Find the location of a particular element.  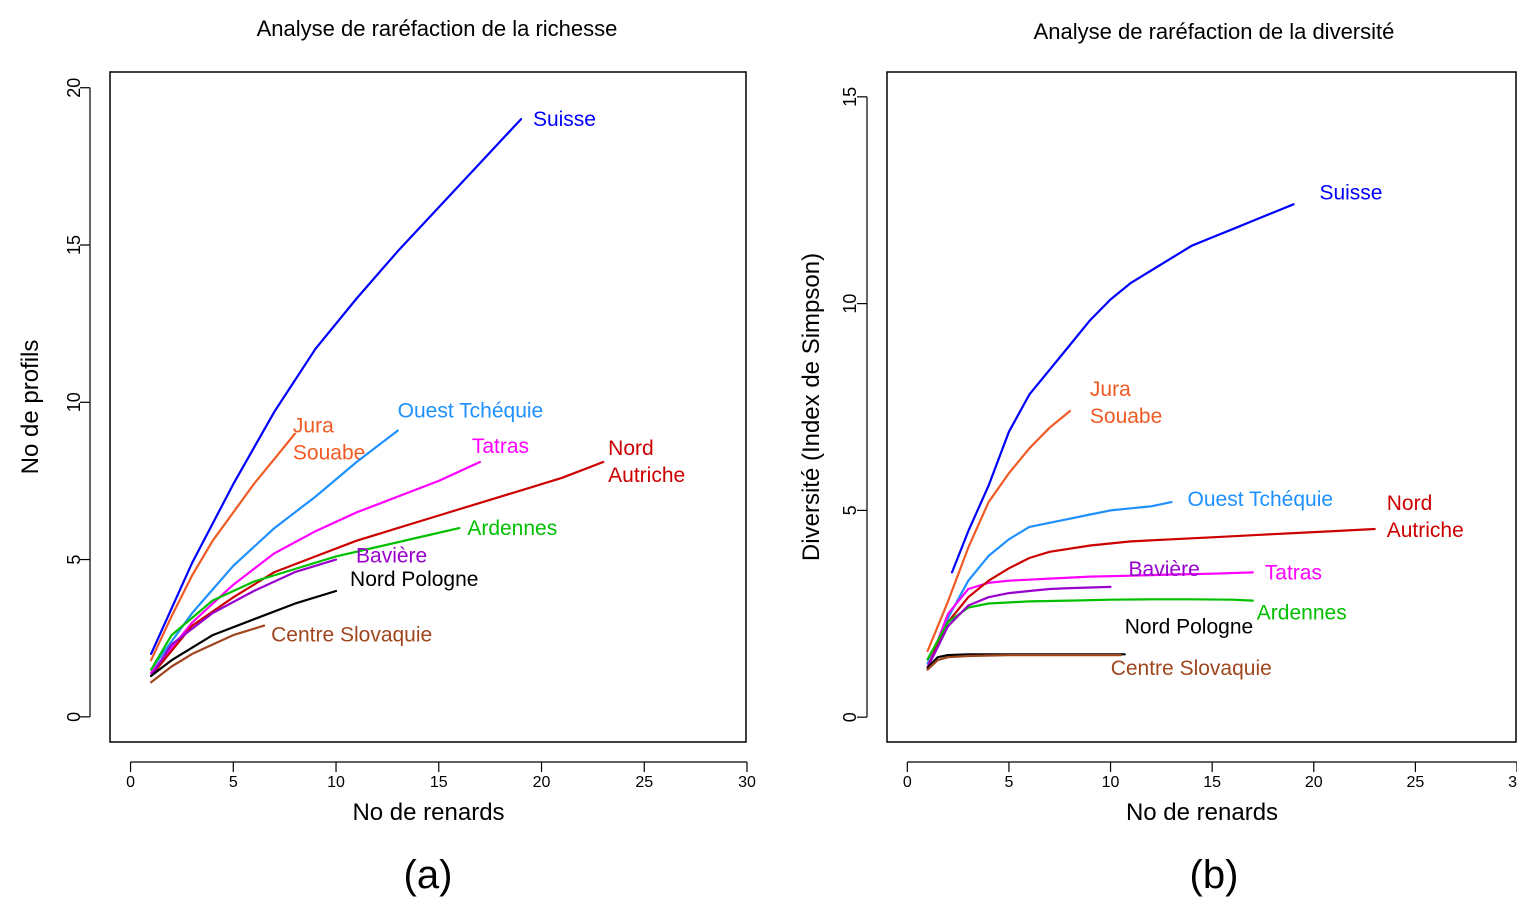

series-ardennes: Ardennes is located at coordinates (353, 594).